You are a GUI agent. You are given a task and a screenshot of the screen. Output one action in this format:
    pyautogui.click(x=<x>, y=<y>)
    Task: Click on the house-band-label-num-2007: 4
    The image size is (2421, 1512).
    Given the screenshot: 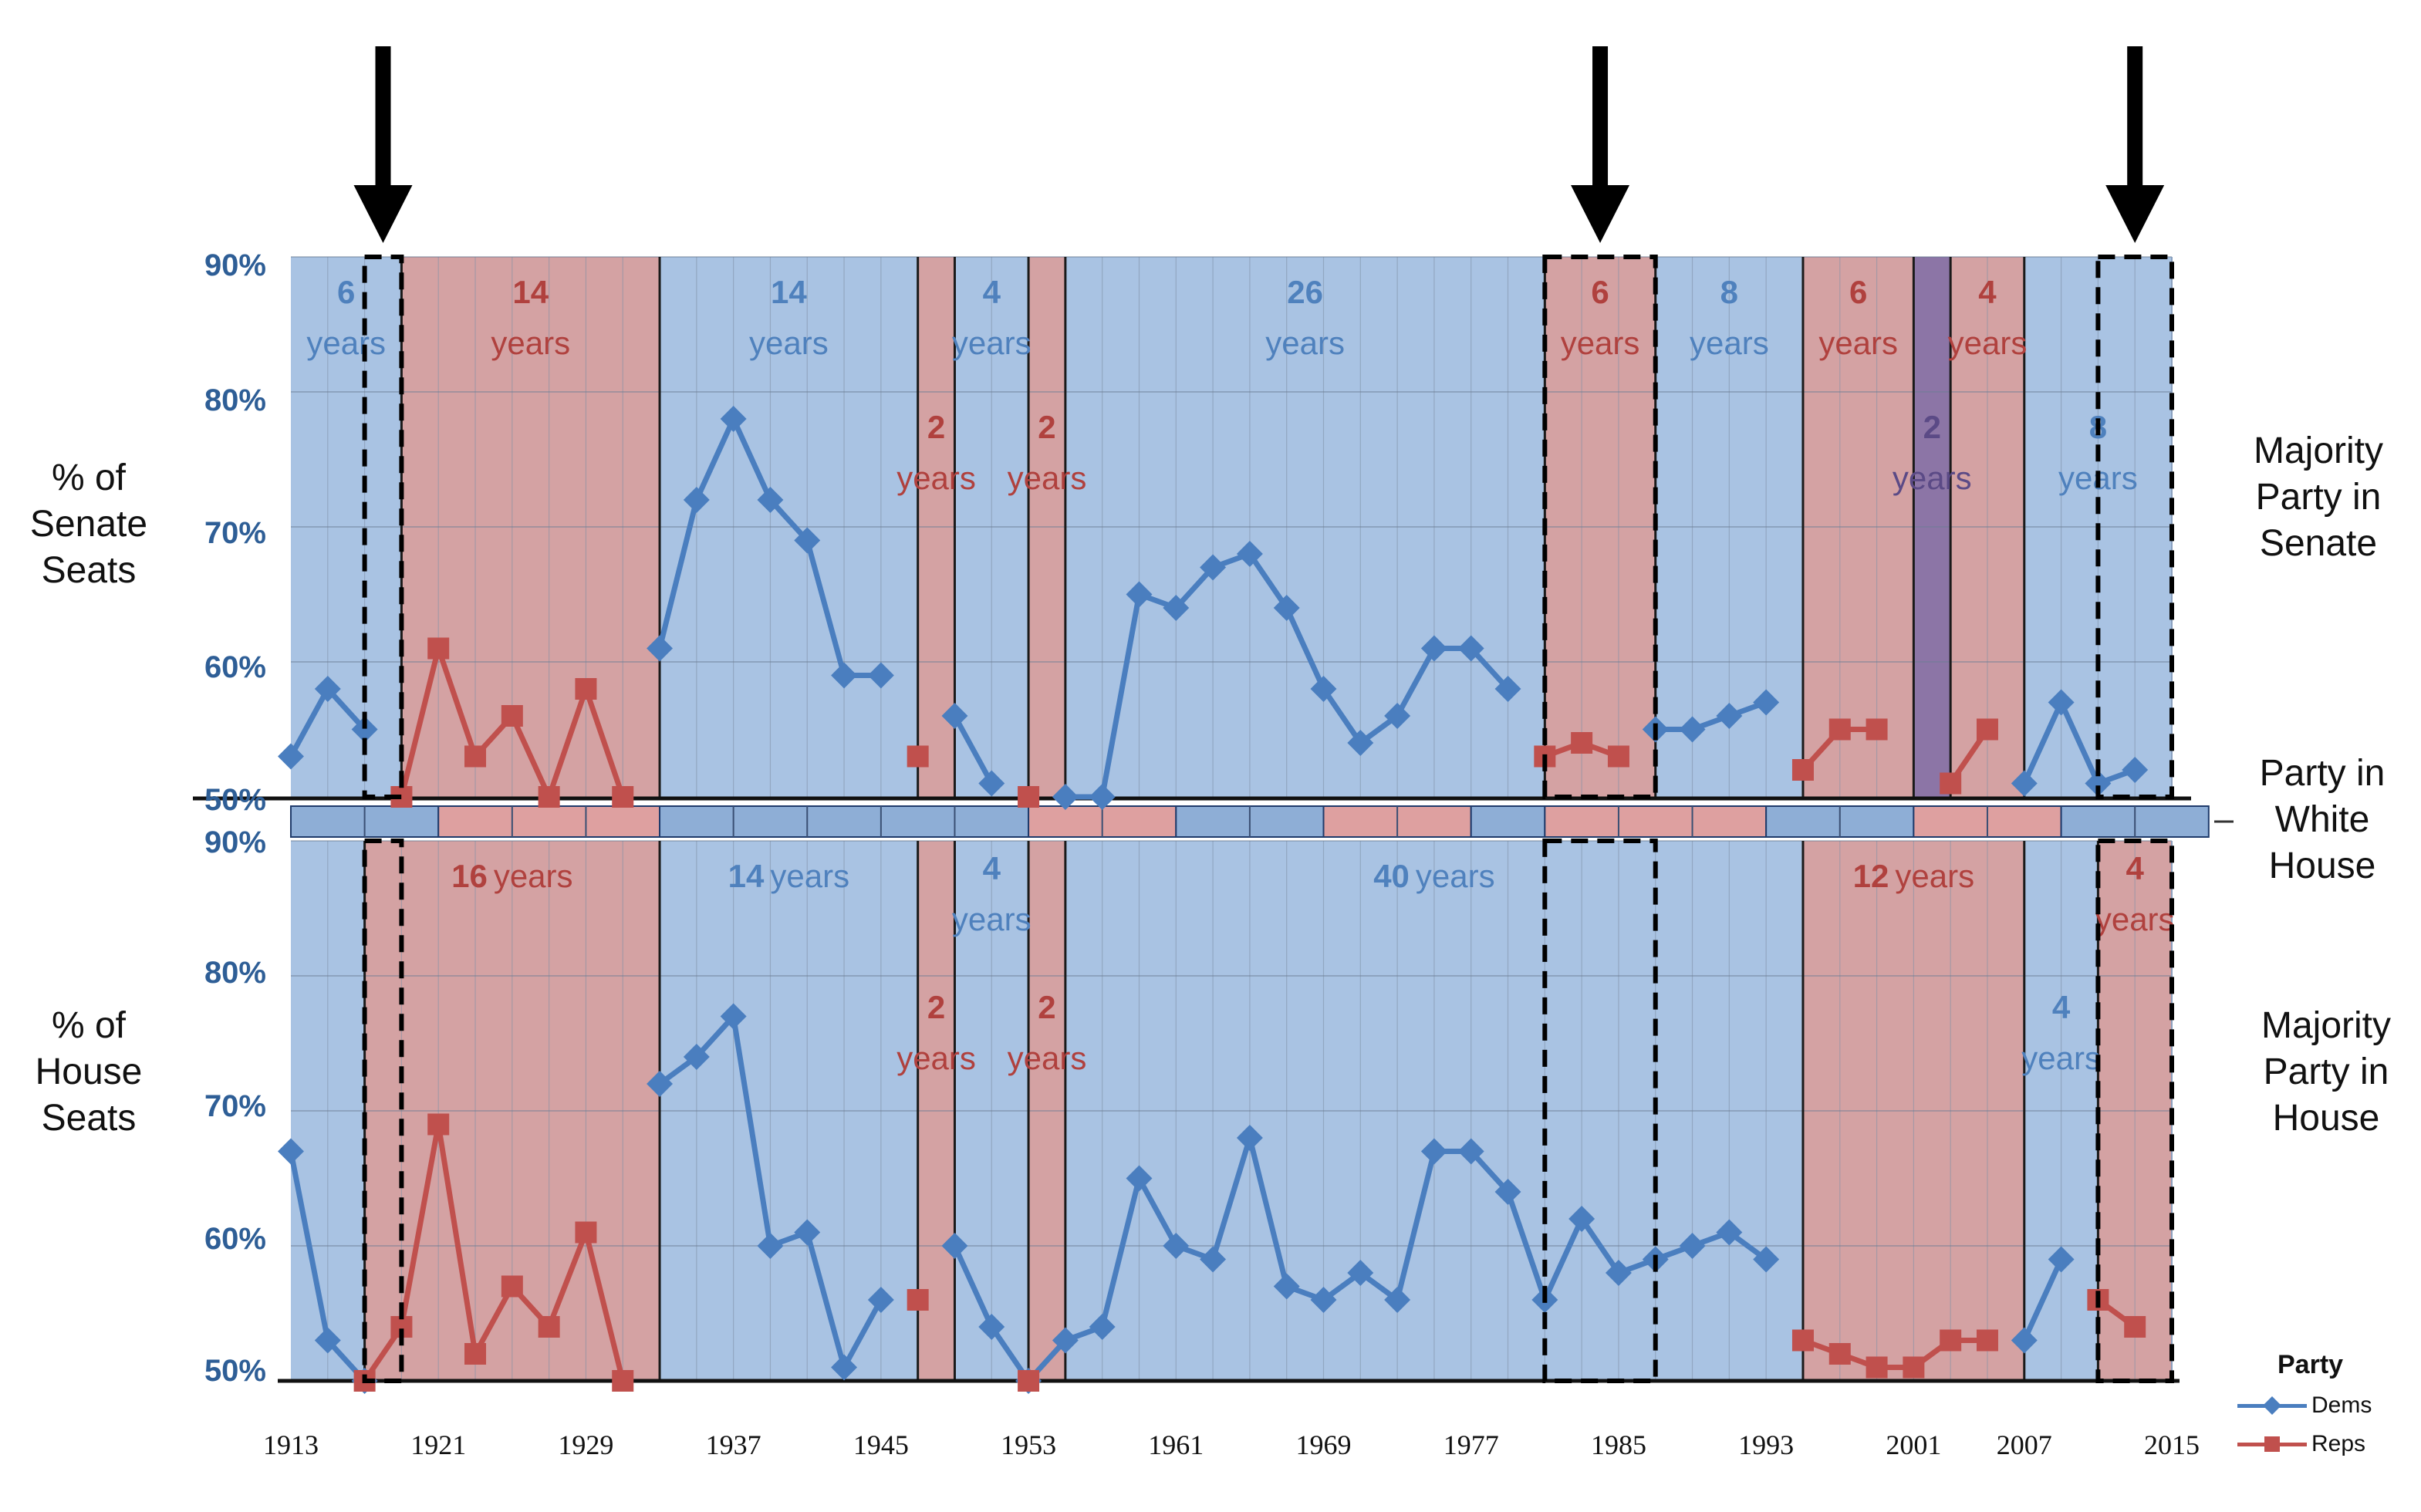 What is the action you would take?
    pyautogui.click(x=2061, y=1007)
    